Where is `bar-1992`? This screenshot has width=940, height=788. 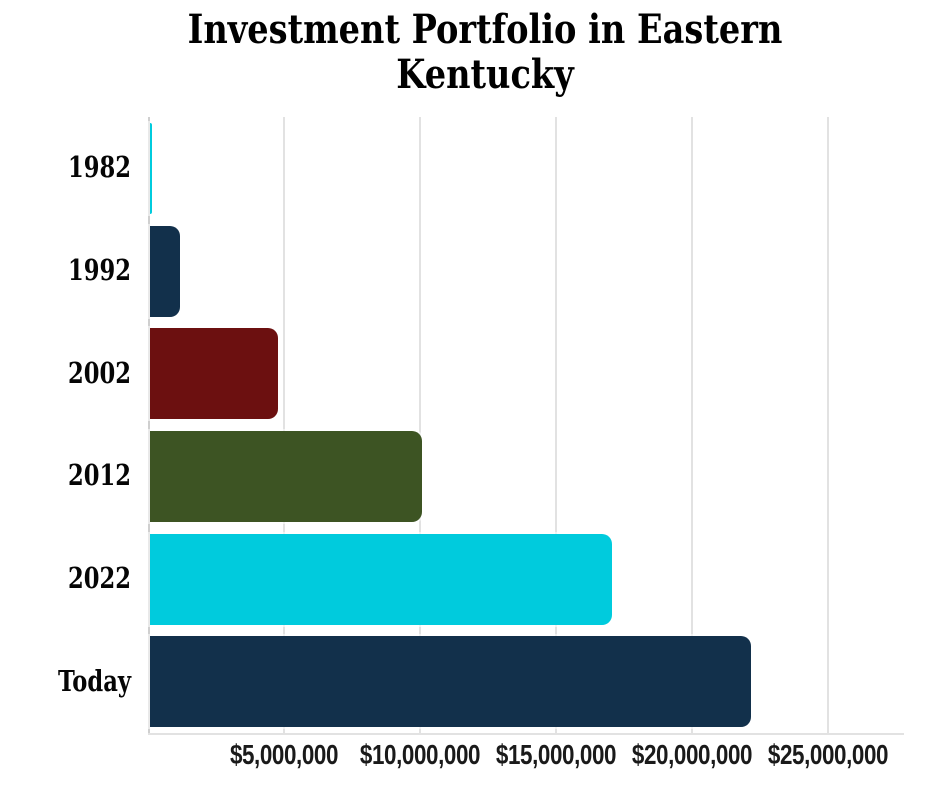 bar-1992 is located at coordinates (165, 271).